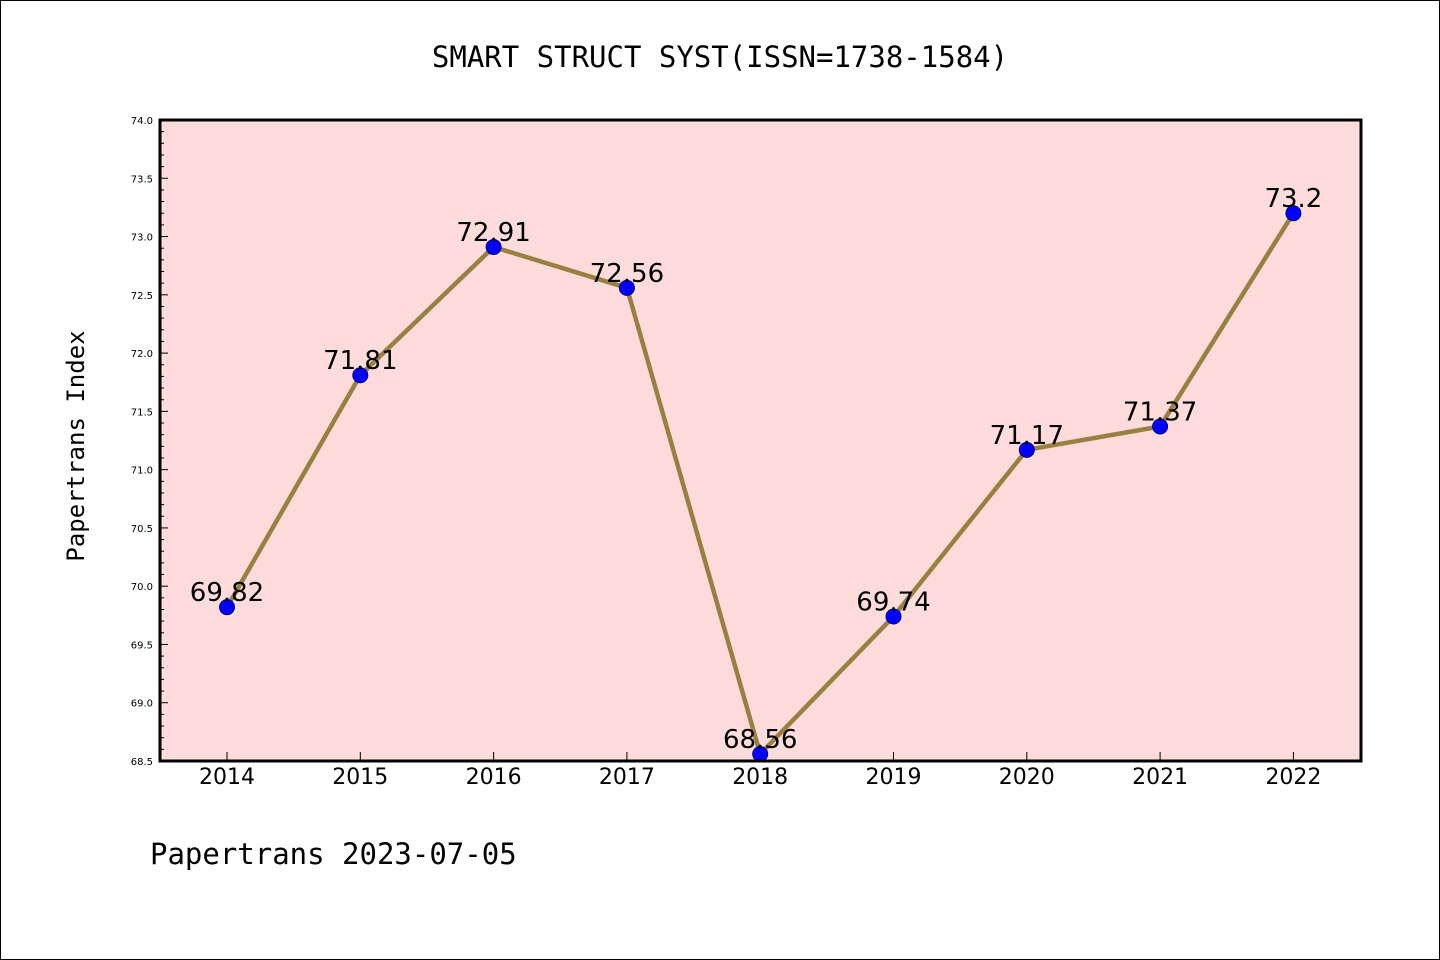 The width and height of the screenshot is (1440, 960). What do you see at coordinates (142, 179) in the screenshot?
I see `y-tick-label: 73.5` at bounding box center [142, 179].